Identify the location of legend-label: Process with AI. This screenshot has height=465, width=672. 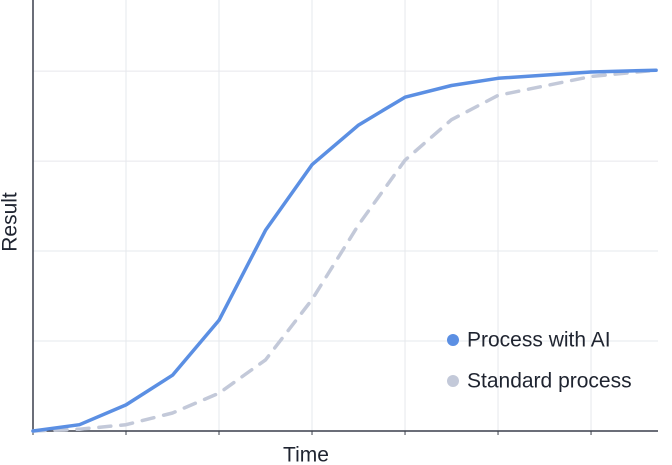
(539, 340).